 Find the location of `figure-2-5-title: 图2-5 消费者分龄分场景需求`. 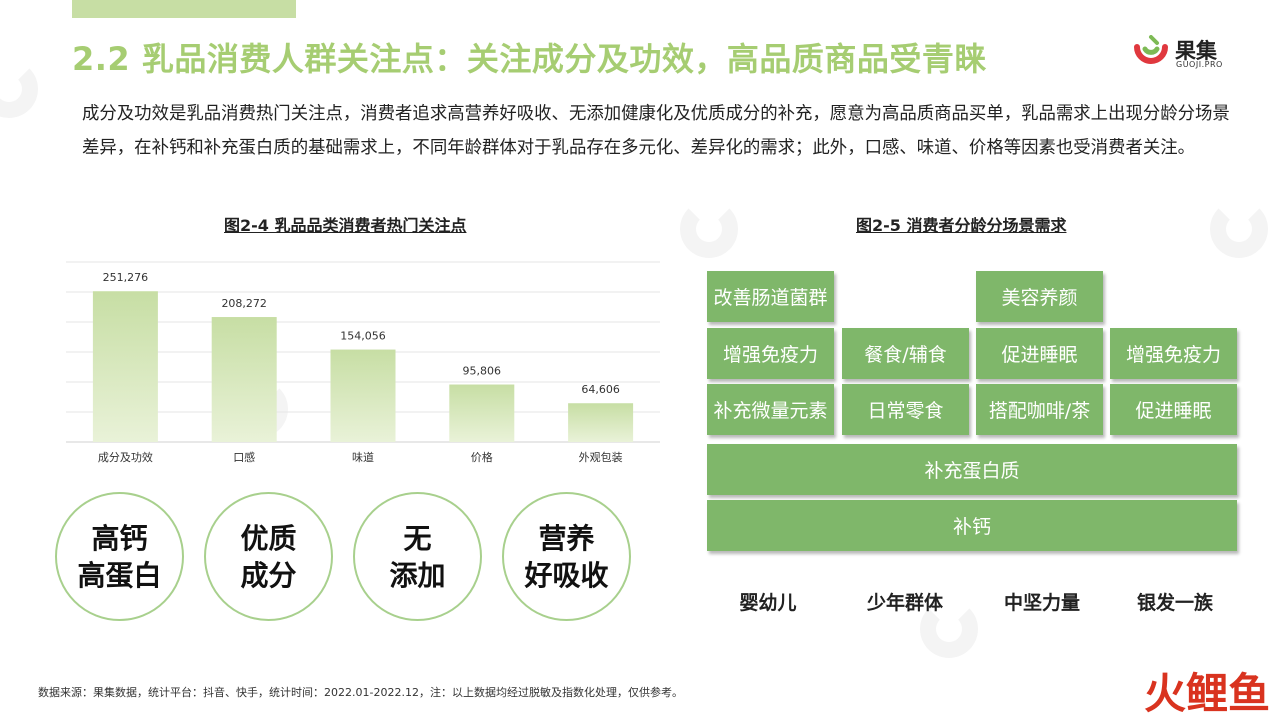

figure-2-5-title: 图2-5 消费者分龄分场景需求 is located at coordinates (961, 225).